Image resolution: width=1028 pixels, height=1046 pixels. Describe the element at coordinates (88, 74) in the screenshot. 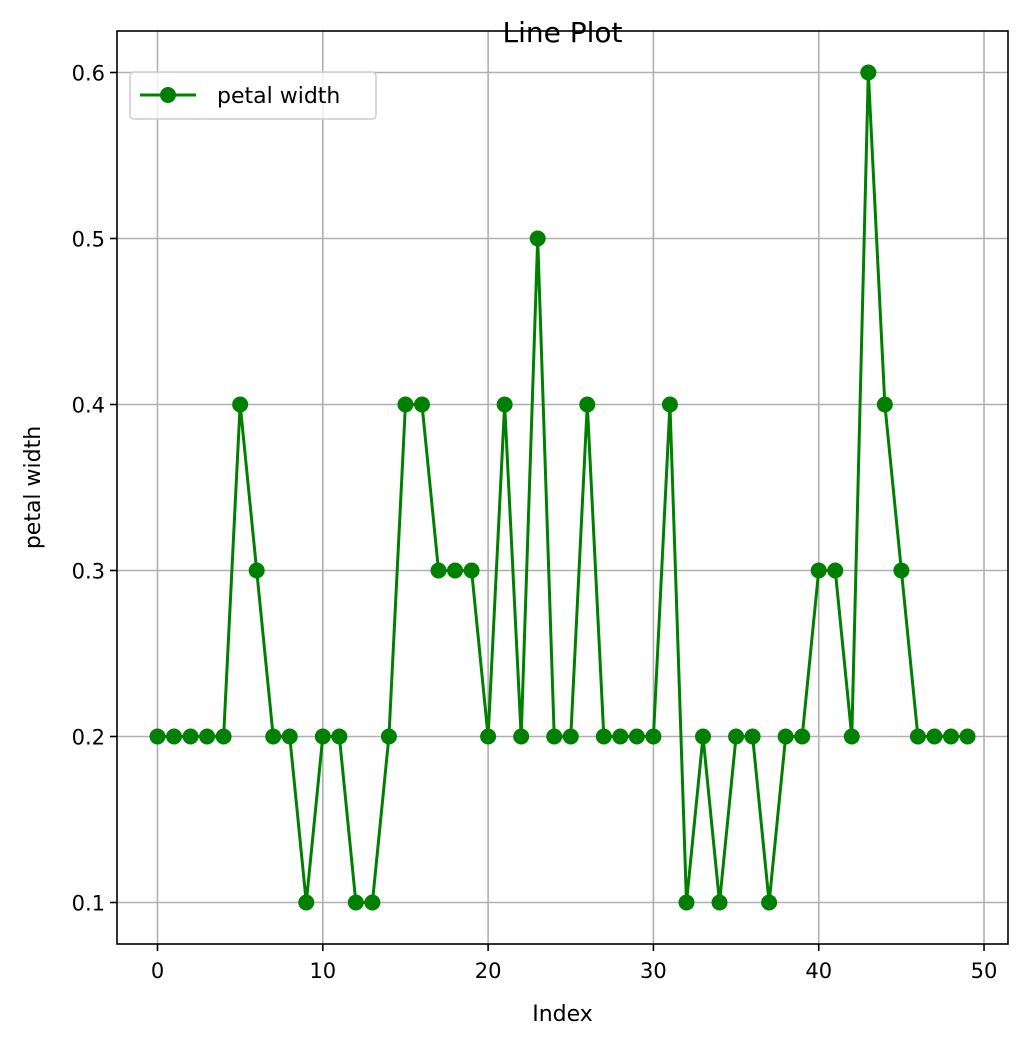

I see `y-tick-label: 0.6` at that location.